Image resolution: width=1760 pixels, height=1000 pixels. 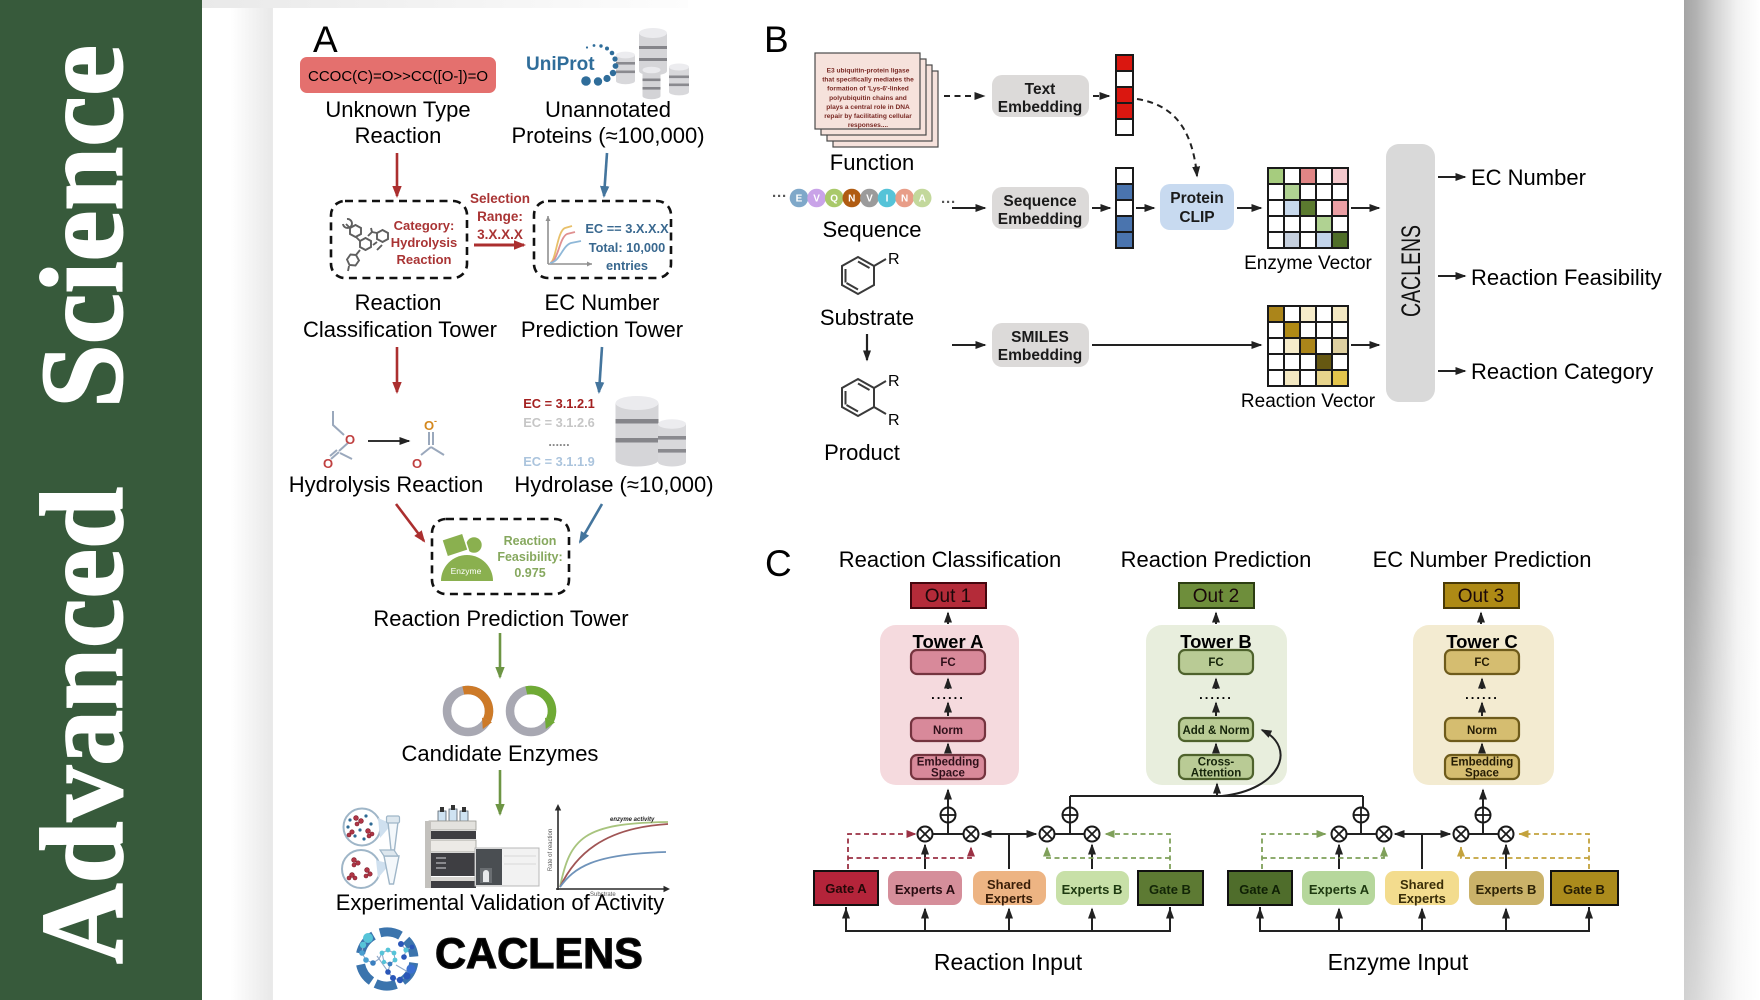 What do you see at coordinates (799, 199) in the screenshot?
I see `svg-text: E` at bounding box center [799, 199].